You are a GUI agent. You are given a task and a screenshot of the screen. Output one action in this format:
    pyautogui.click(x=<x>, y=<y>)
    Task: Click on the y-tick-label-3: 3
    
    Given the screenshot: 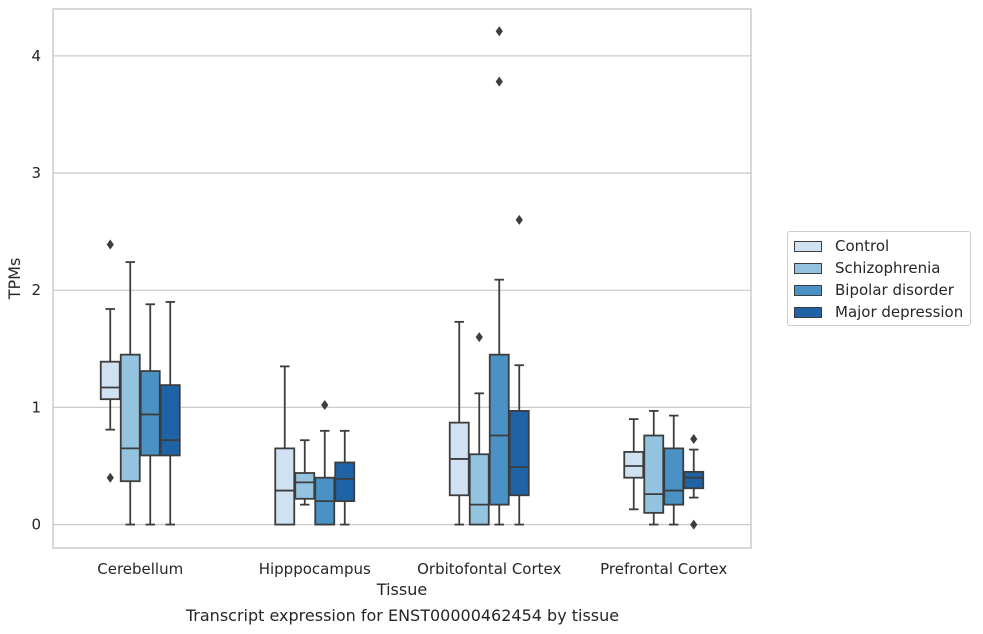 What is the action you would take?
    pyautogui.click(x=36, y=173)
    